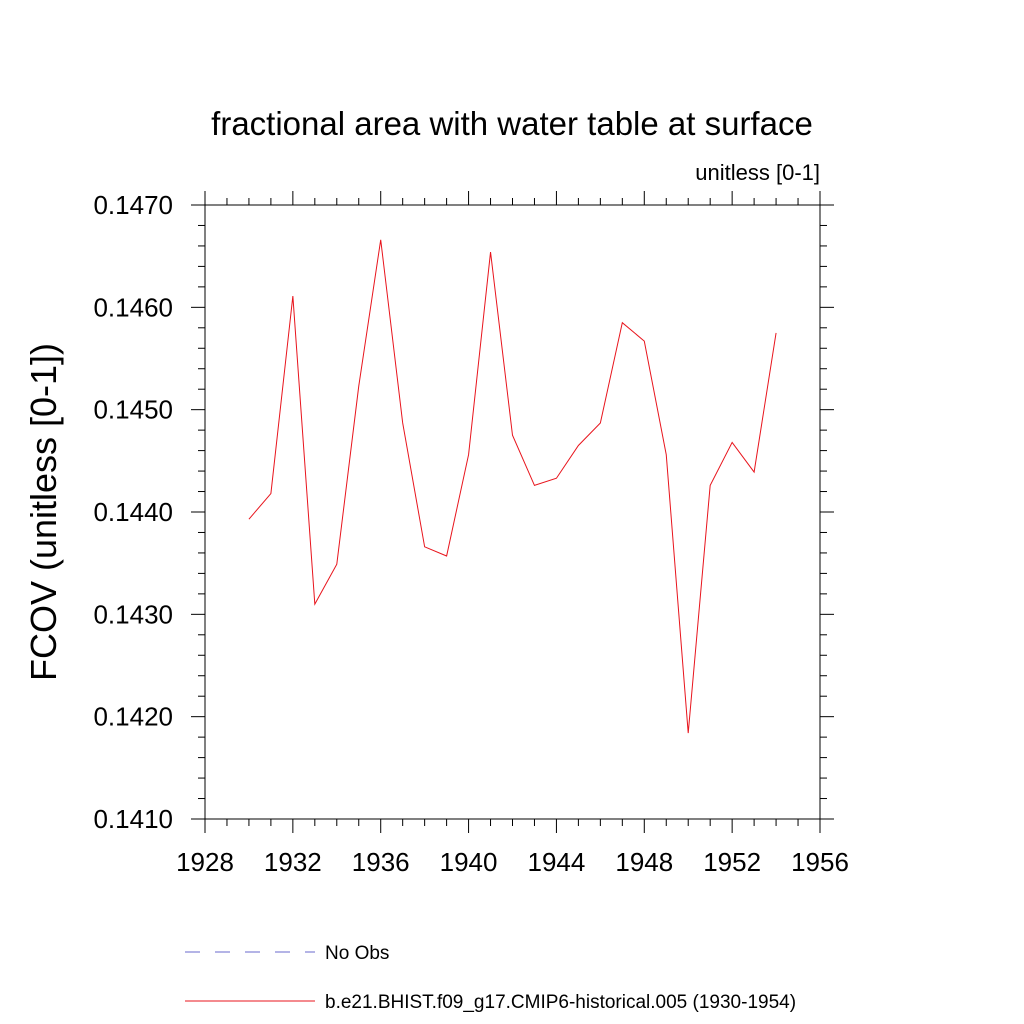  What do you see at coordinates (732, 862) in the screenshot?
I see `x-tick-label: 1952` at bounding box center [732, 862].